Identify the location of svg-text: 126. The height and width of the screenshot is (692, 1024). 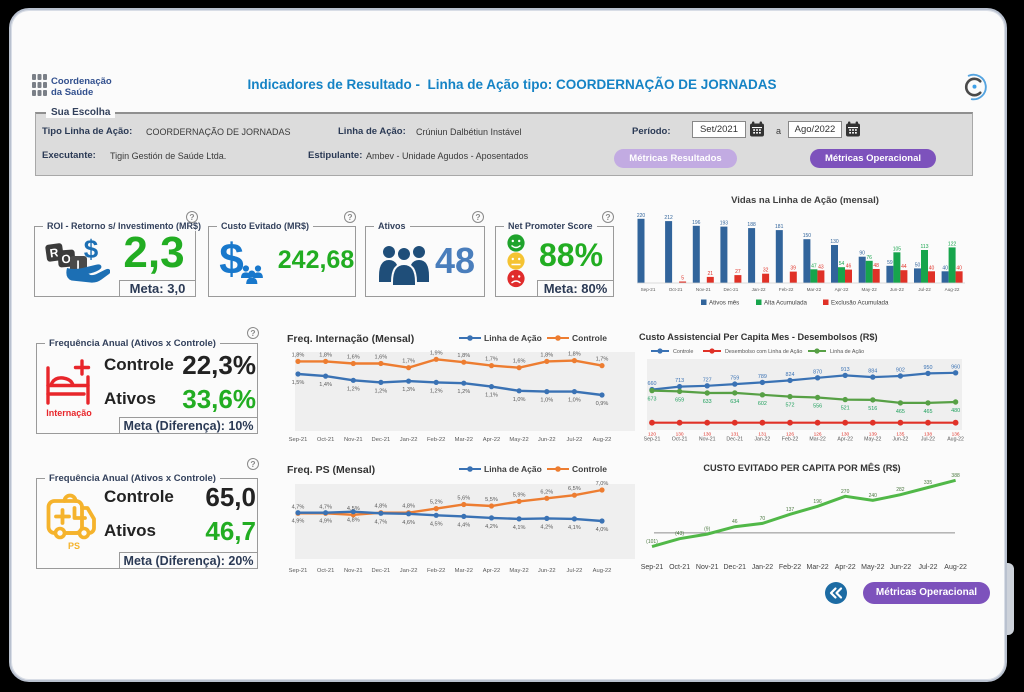
(818, 435).